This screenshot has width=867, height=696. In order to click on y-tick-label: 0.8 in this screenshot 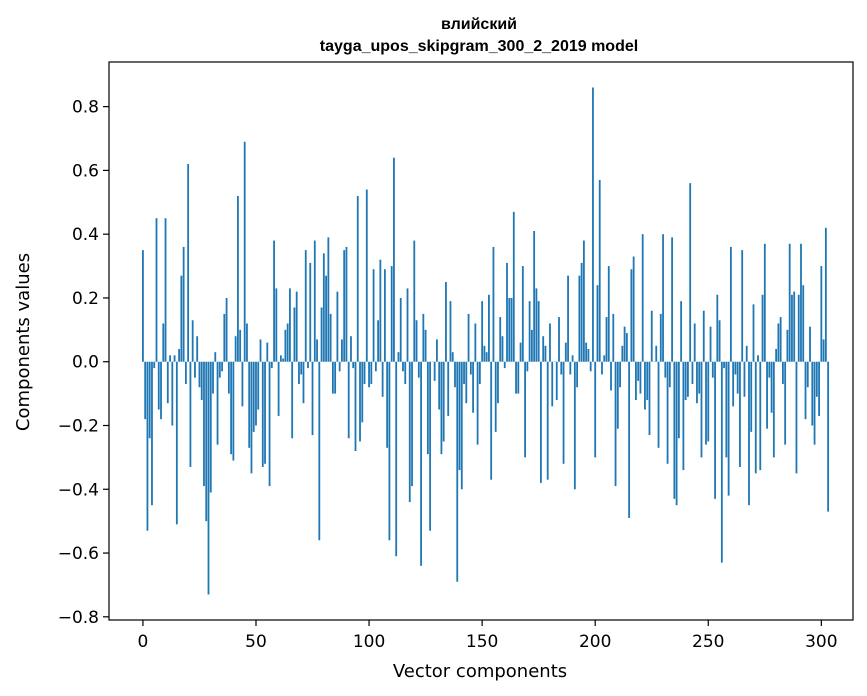, I will do `click(85, 108)`.